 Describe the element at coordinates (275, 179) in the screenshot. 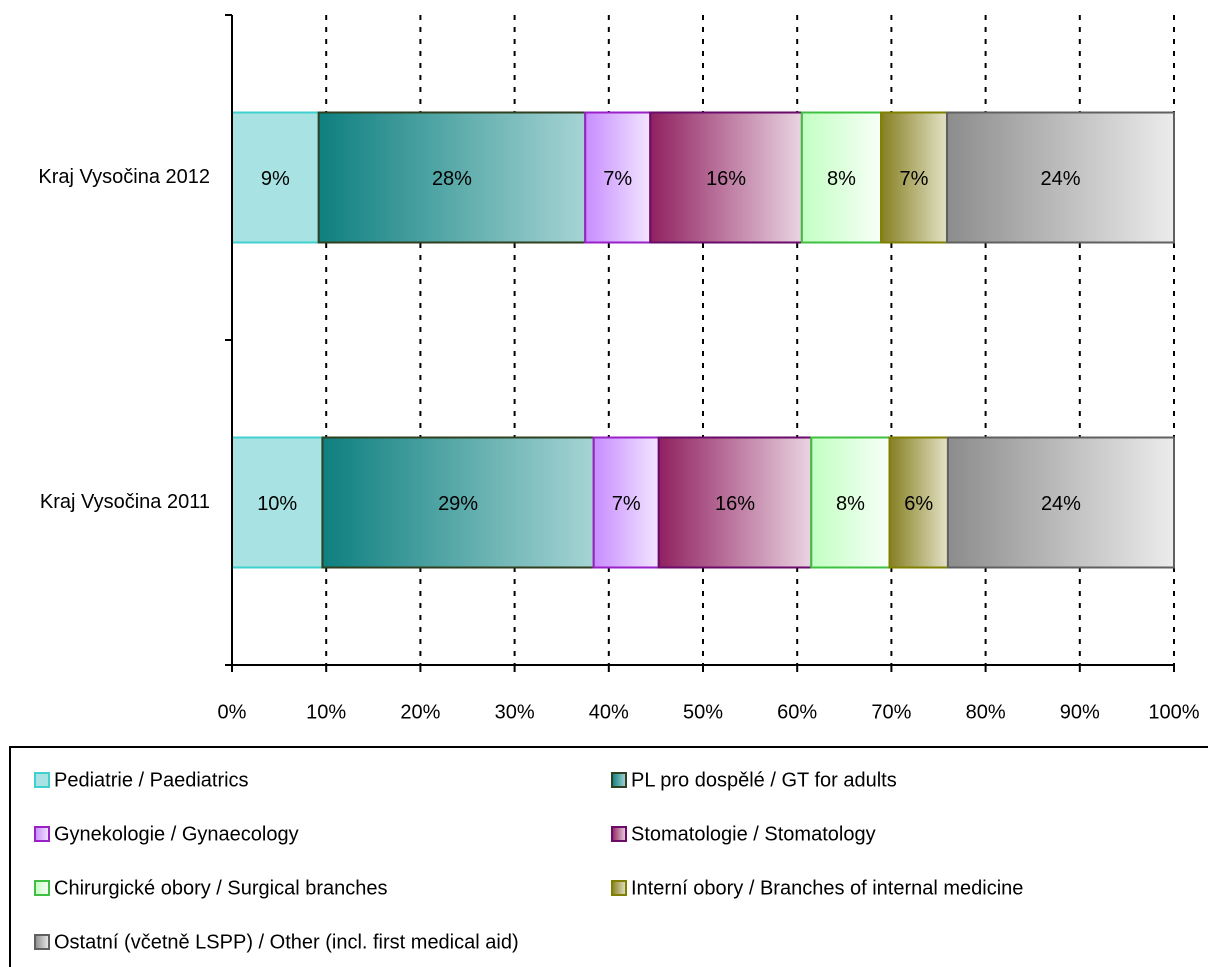

I see `data-label: 9%` at that location.